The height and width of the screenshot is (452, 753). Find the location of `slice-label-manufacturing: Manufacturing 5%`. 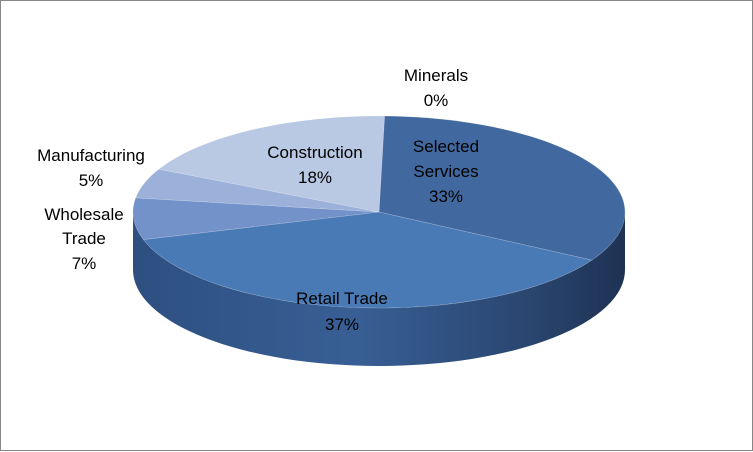

slice-label-manufacturing: Manufacturing 5% is located at coordinates (91, 168).